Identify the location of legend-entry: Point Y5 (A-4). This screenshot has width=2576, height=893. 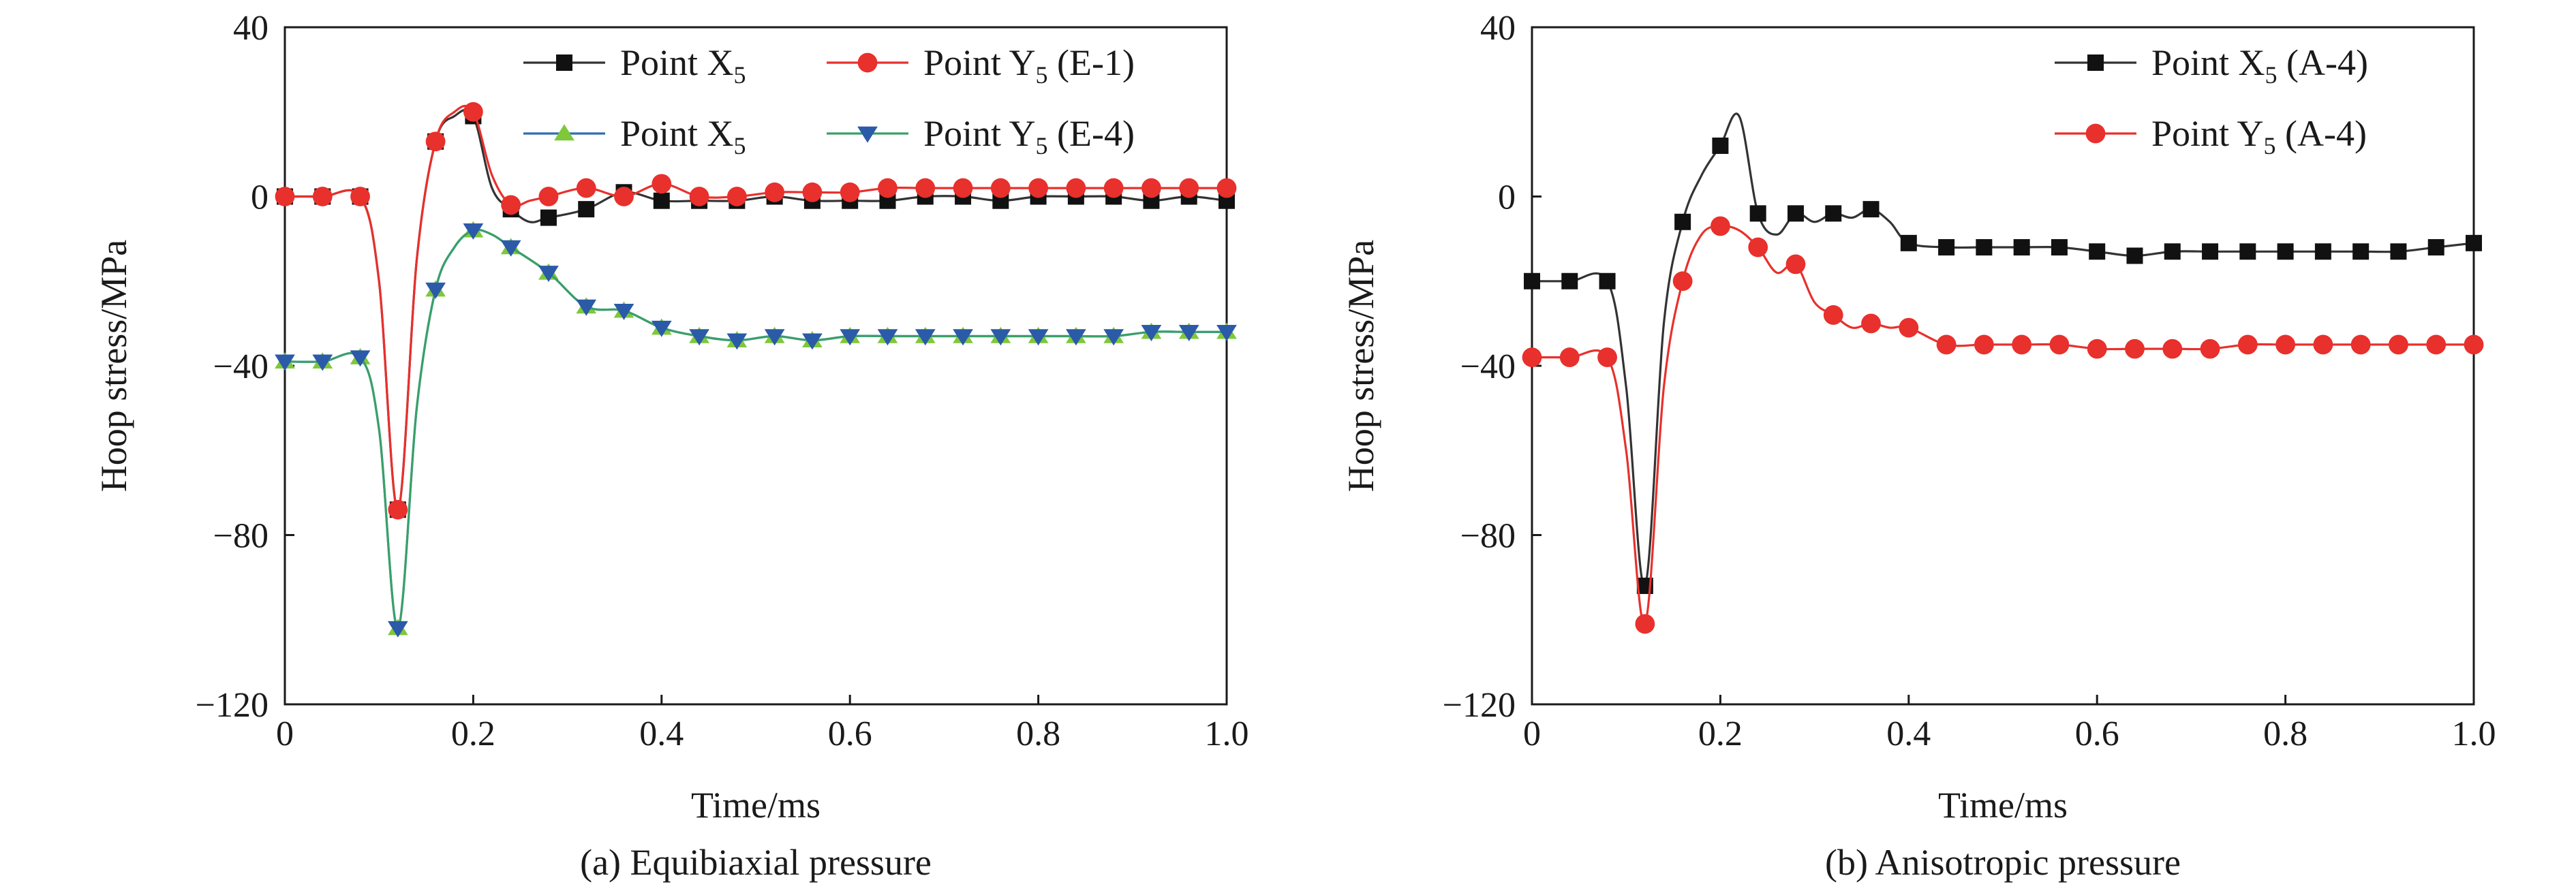
(2211, 136).